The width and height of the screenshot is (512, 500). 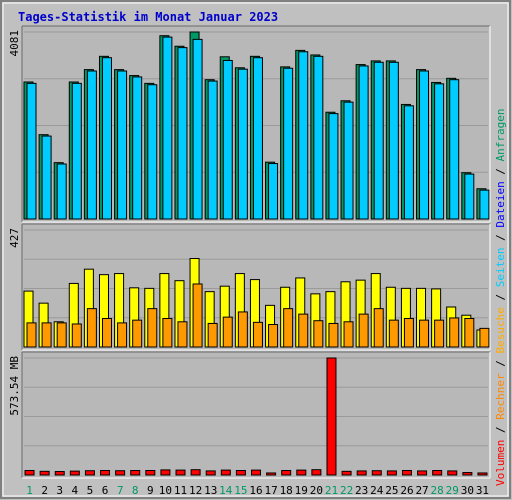 What do you see at coordinates (227, 332) in the screenshot?
I see `besuche-bar: Besuche 14: 109` at bounding box center [227, 332].